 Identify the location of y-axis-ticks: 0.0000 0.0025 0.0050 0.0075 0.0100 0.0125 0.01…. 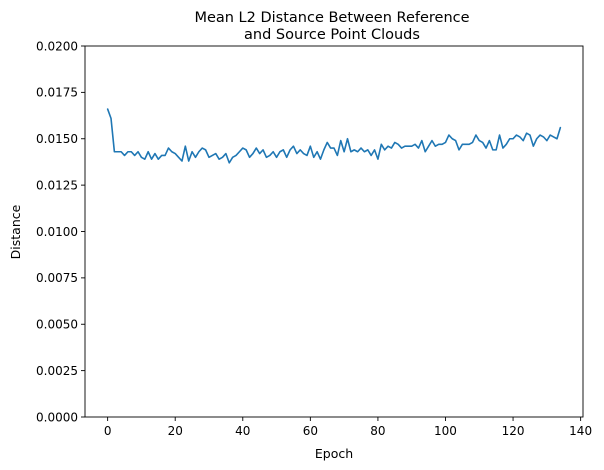
(60, 231).